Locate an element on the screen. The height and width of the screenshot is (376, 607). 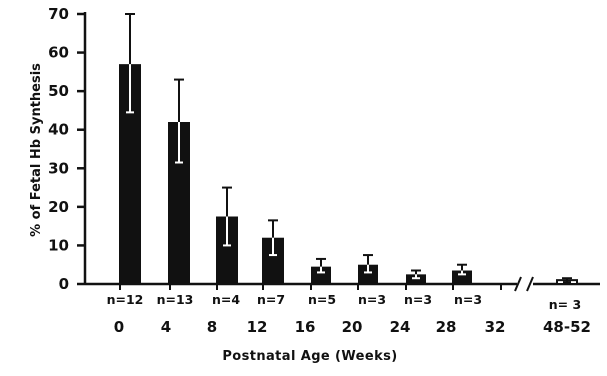
x-tick-label: 20 is located at coordinates (352, 327).